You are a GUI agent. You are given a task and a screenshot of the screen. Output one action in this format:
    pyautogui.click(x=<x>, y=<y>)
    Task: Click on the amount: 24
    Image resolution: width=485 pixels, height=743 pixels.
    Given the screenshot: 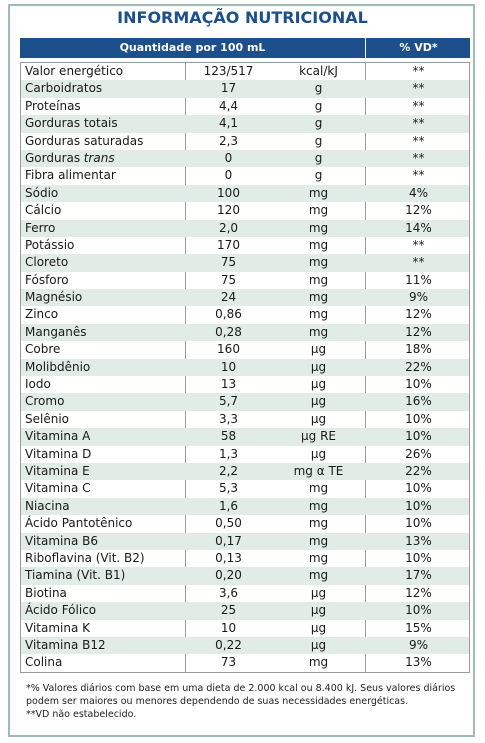 What is the action you would take?
    pyautogui.click(x=228, y=297)
    